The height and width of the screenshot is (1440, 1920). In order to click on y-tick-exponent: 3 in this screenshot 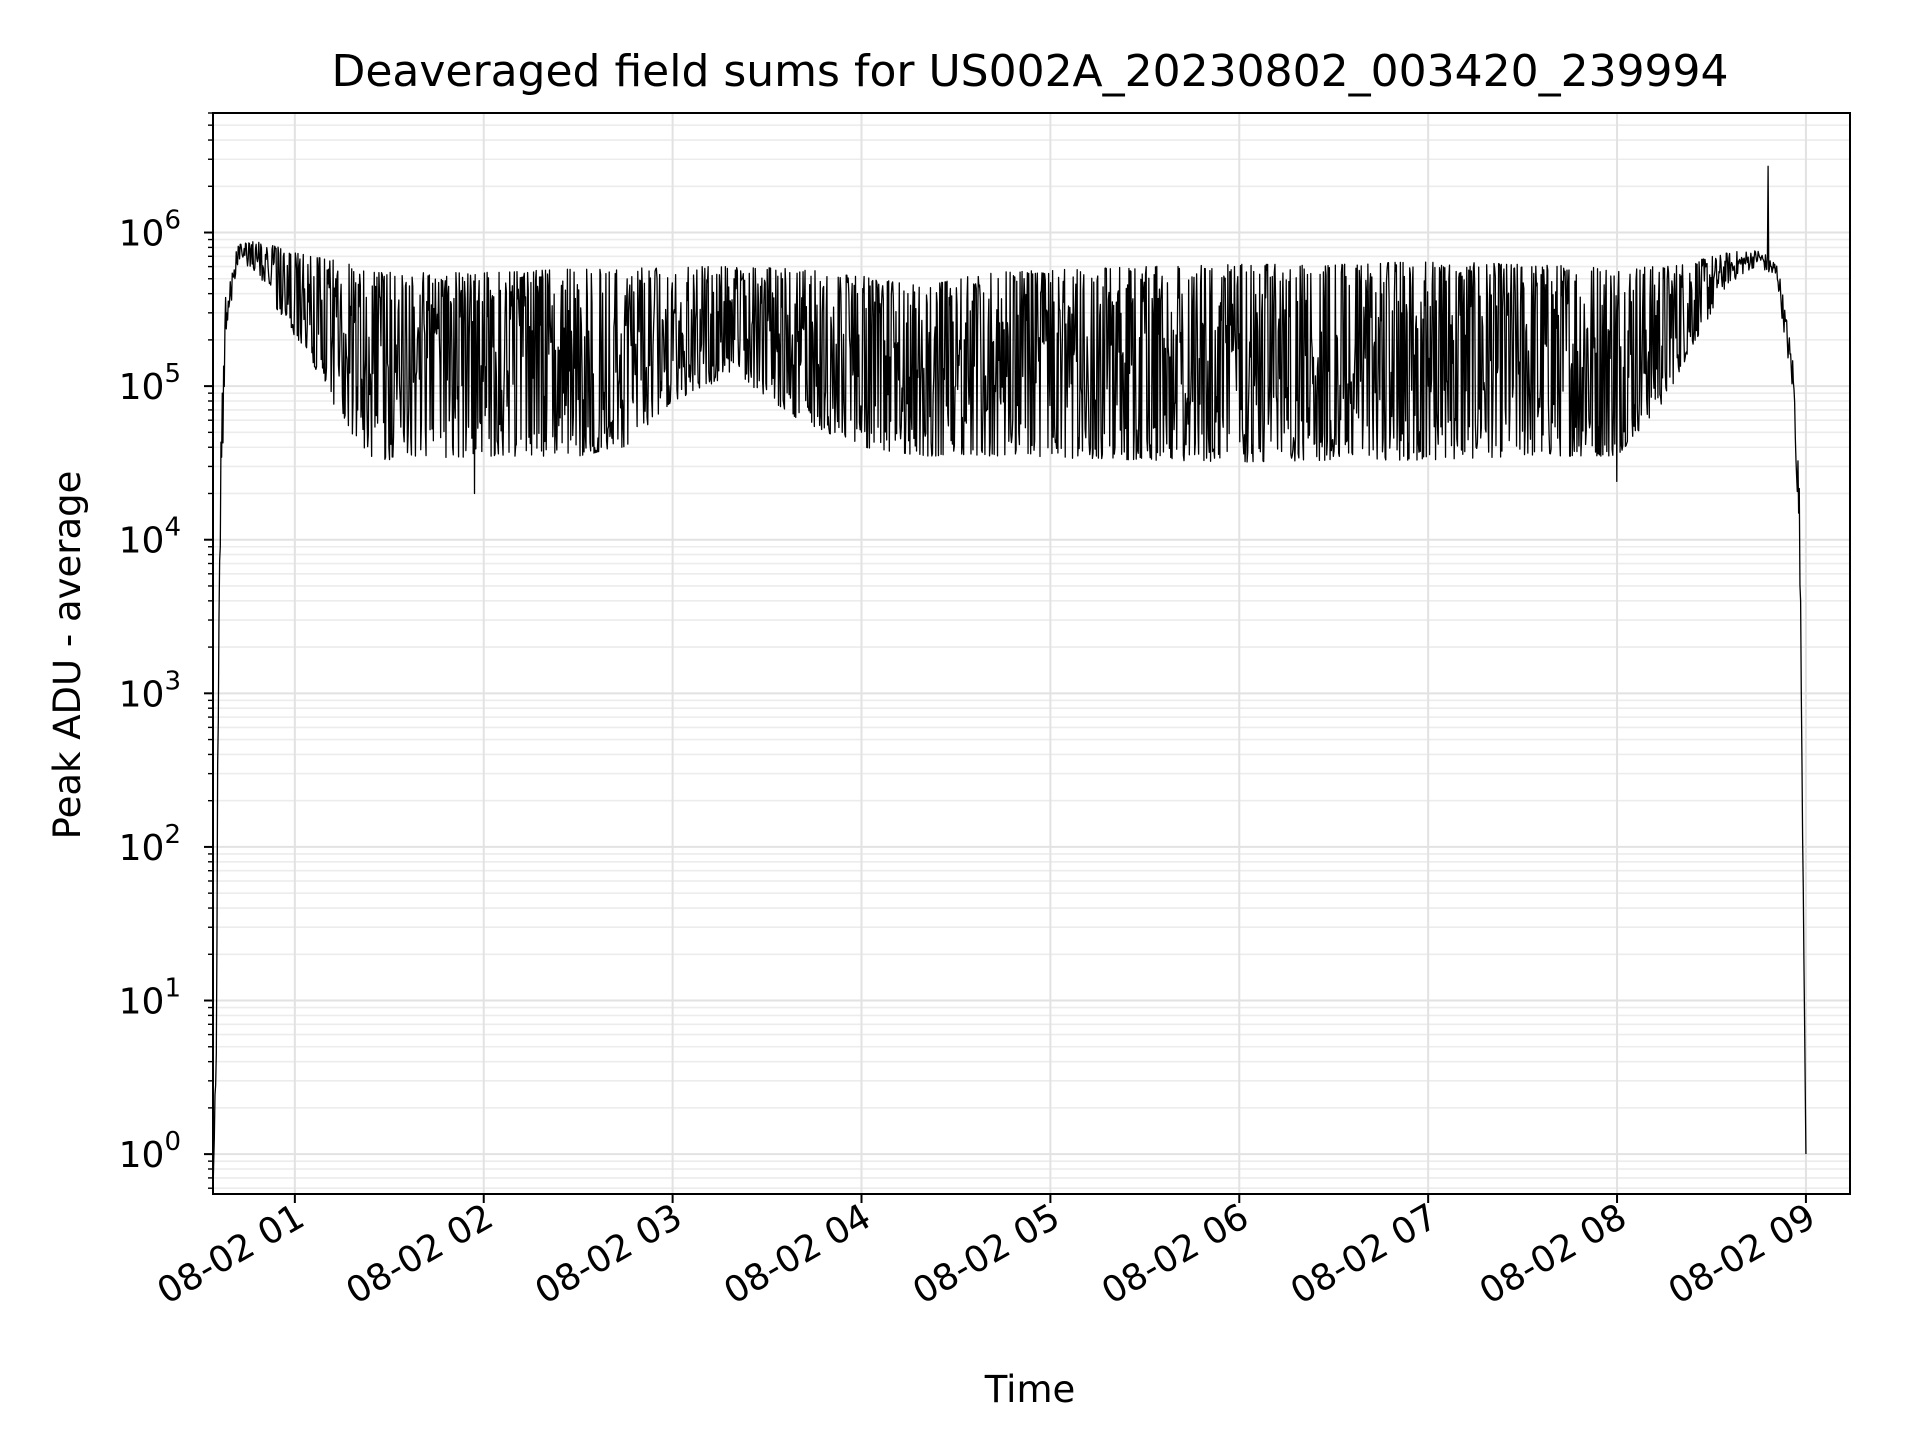, I will do `click(172, 681)`.